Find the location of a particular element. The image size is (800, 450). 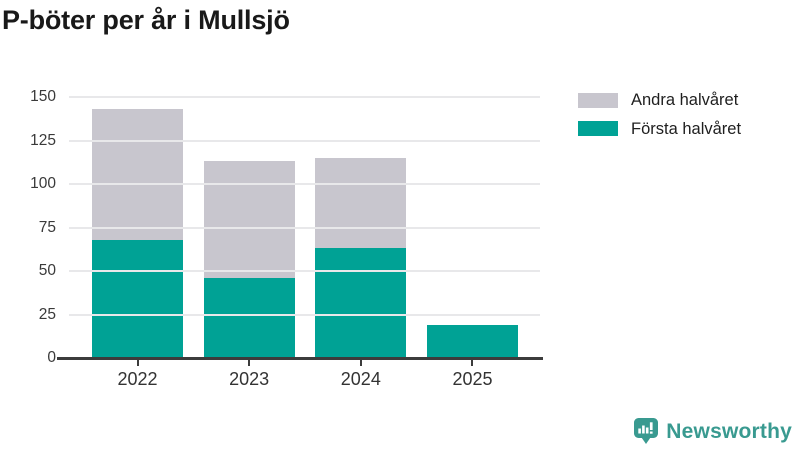

x-axis-slot-2025: 2025 is located at coordinates (472, 375).